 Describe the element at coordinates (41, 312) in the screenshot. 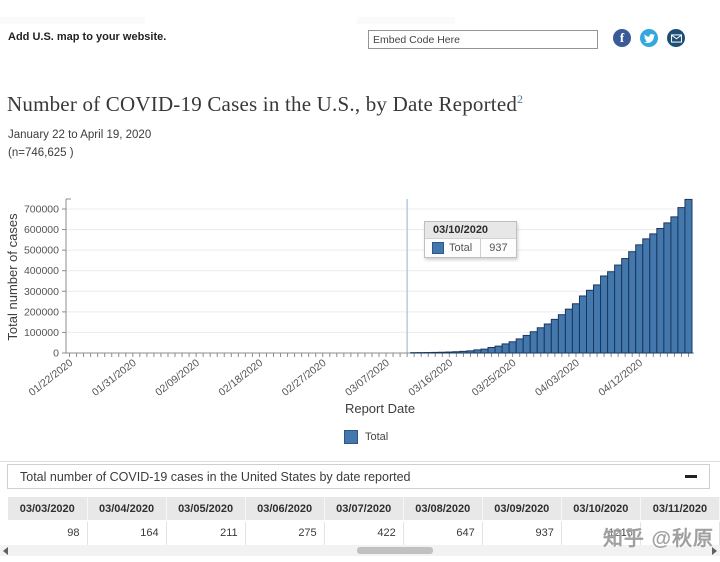

I see `y-tick-label: 200000` at that location.